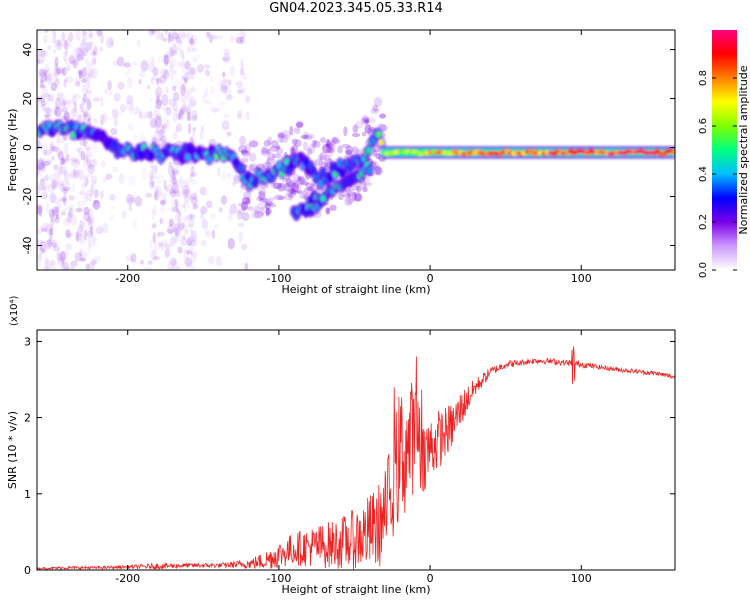 Image resolution: width=750 pixels, height=600 pixels. I want to click on x-tick-label: 0, so click(430, 578).